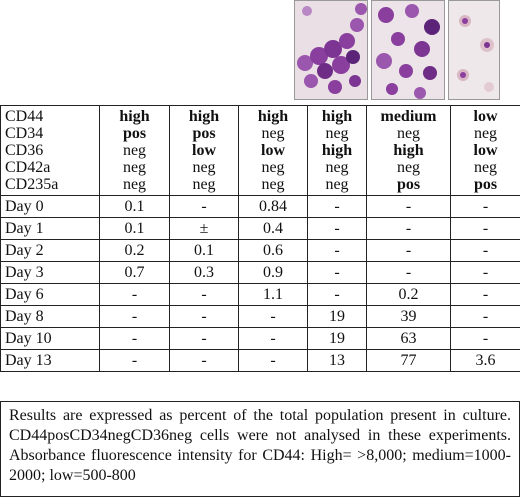 Image resolution: width=520 pixels, height=497 pixels. I want to click on table-row: Day 13- - -13 77 3.6, so click(260, 360).